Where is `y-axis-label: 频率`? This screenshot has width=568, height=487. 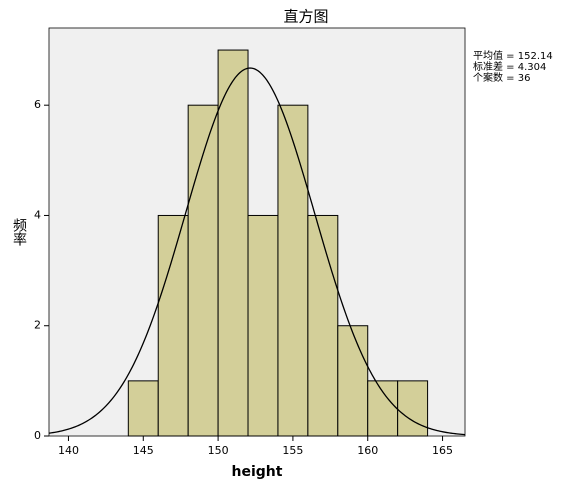
y-axis-label: 频率 is located at coordinates (19, 232).